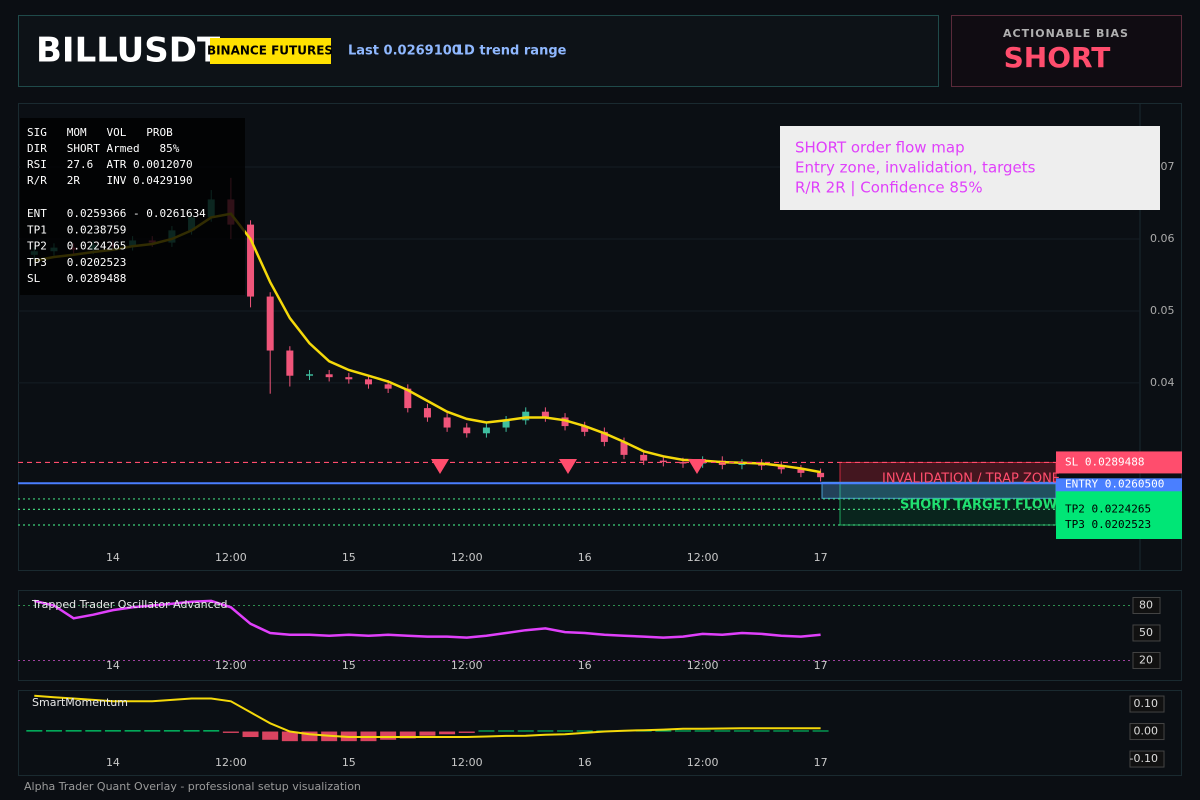  What do you see at coordinates (1104, 461) in the screenshot?
I see `level-label: SL 0.0289488` at bounding box center [1104, 461].